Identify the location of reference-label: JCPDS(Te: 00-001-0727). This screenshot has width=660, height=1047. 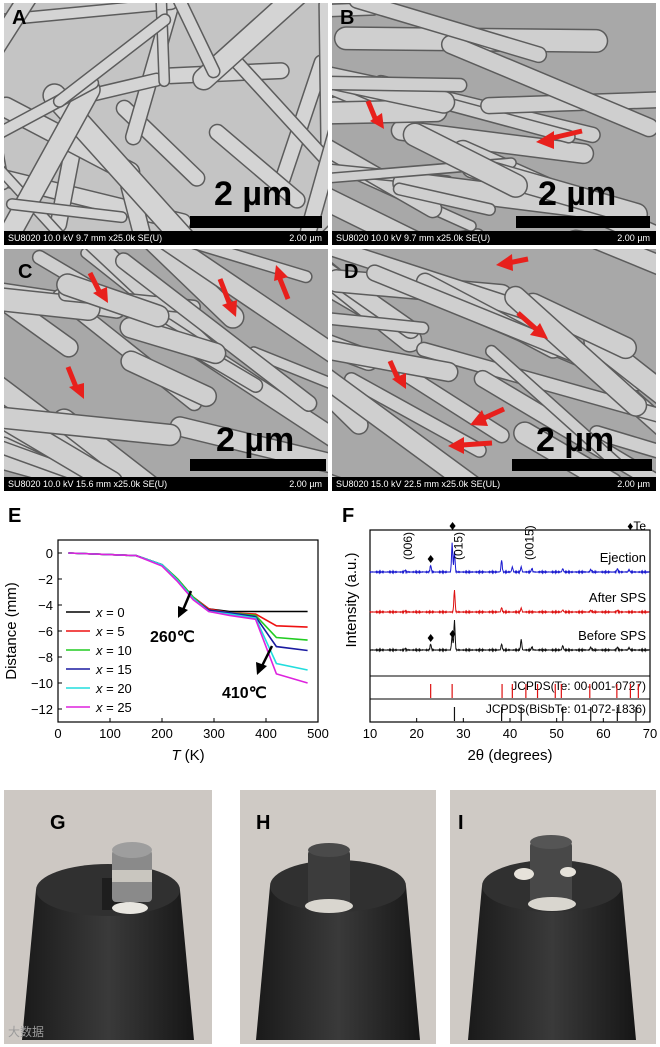
(578, 686).